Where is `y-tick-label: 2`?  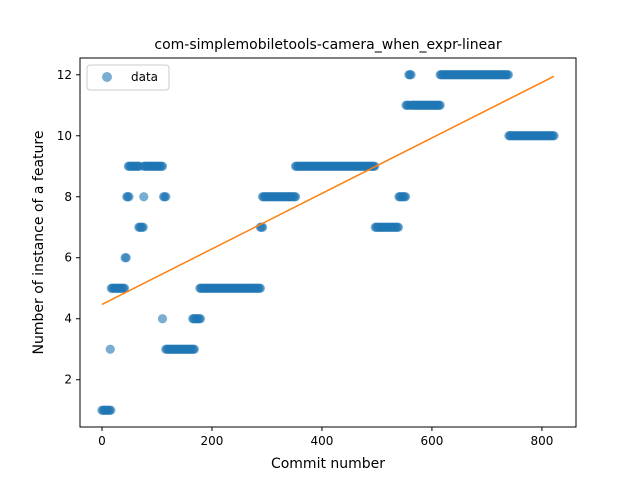
y-tick-label: 2 is located at coordinates (68, 380).